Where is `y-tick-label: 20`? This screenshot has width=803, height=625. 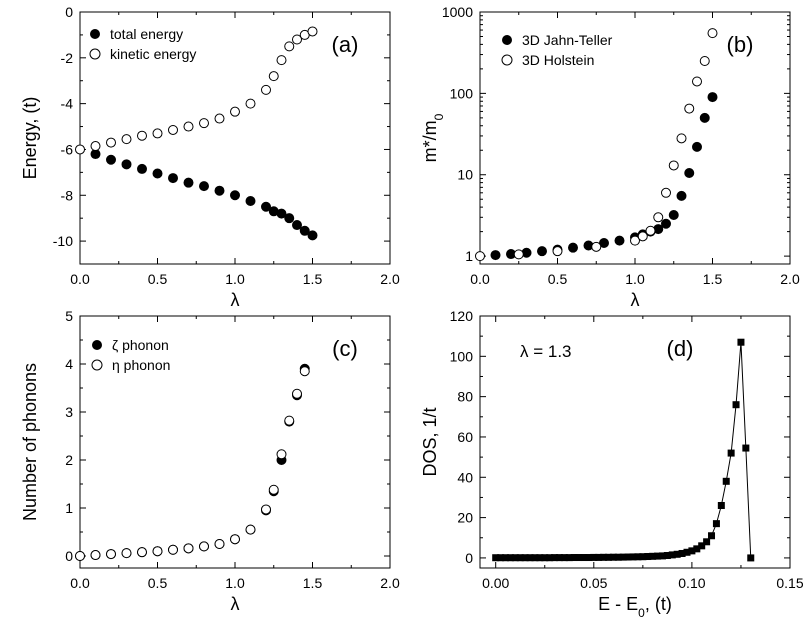 y-tick-label: 20 is located at coordinates (465, 518).